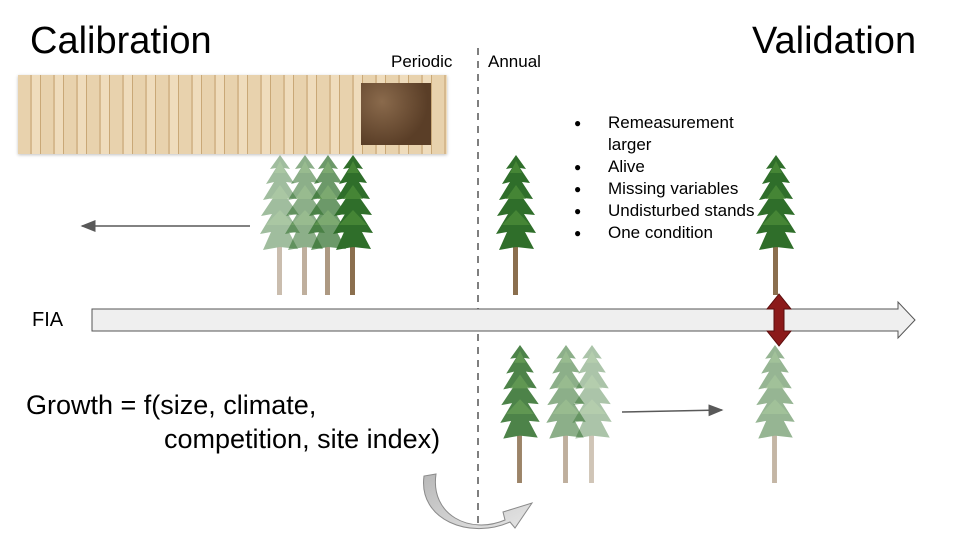  I want to click on growth-formula-line2: competition, site index), so click(302, 439).